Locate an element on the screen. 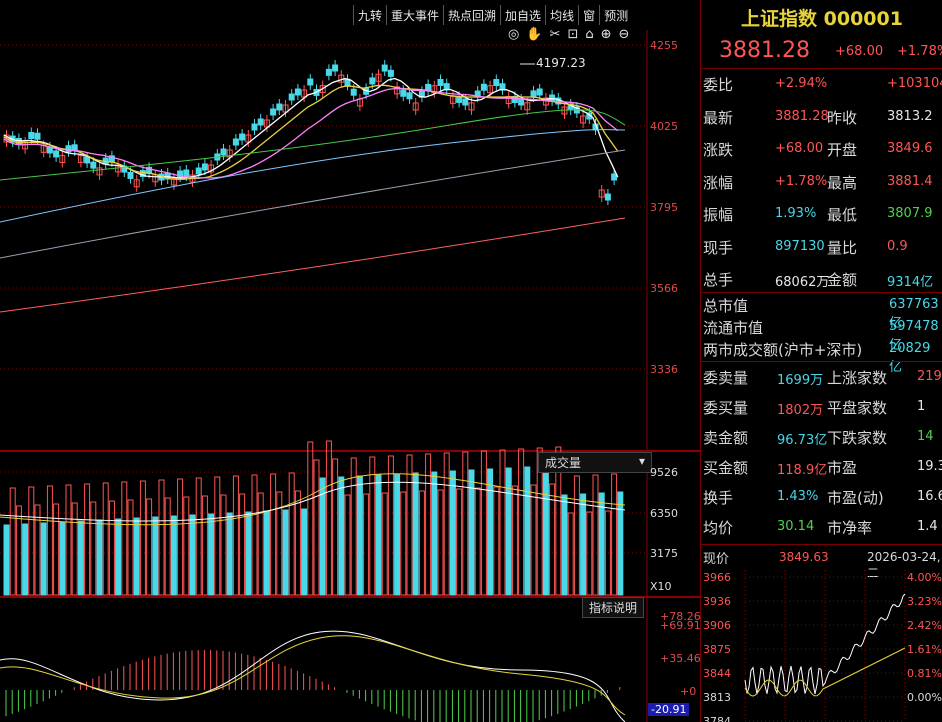 The height and width of the screenshot is (722, 942). toolbar-jiuzhuan: 九转 is located at coordinates (369, 15).